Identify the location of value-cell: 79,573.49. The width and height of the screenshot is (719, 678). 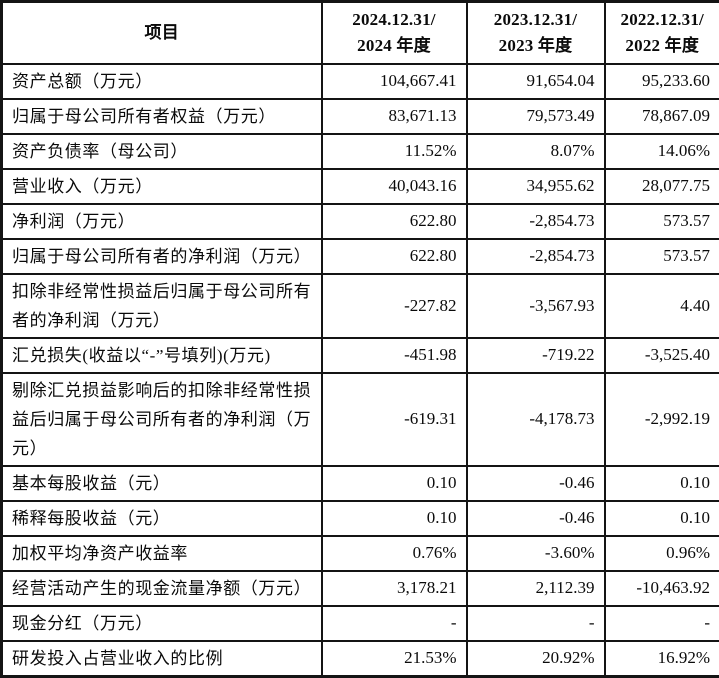
(536, 116).